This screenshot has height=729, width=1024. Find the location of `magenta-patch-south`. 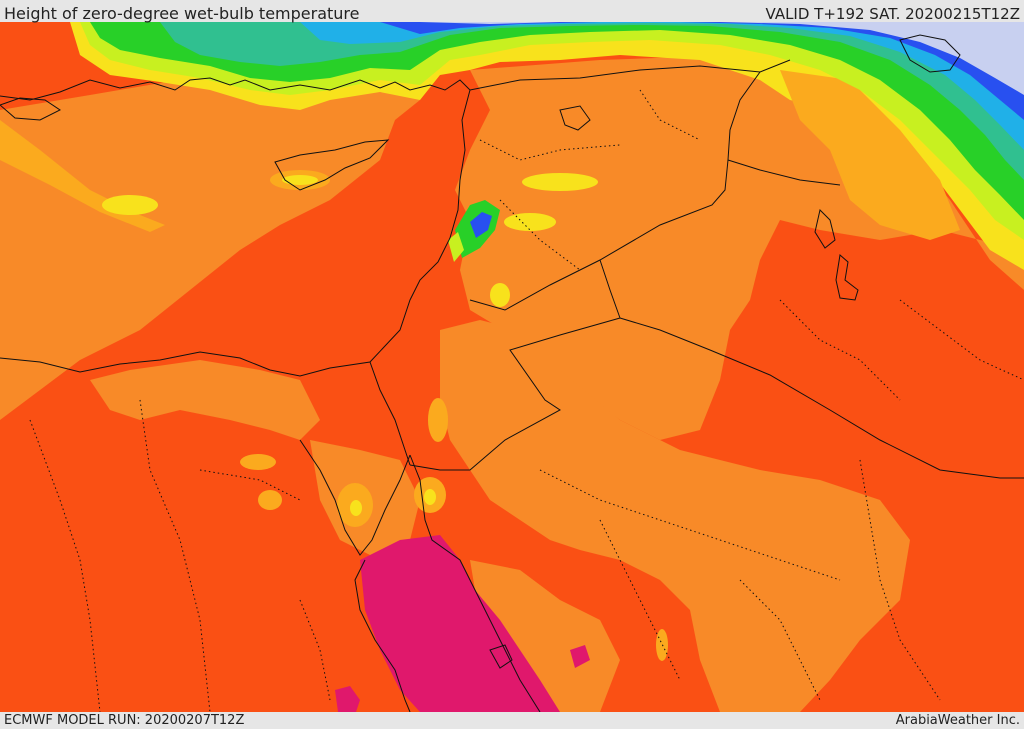

magenta-patch-south is located at coordinates (347, 699).